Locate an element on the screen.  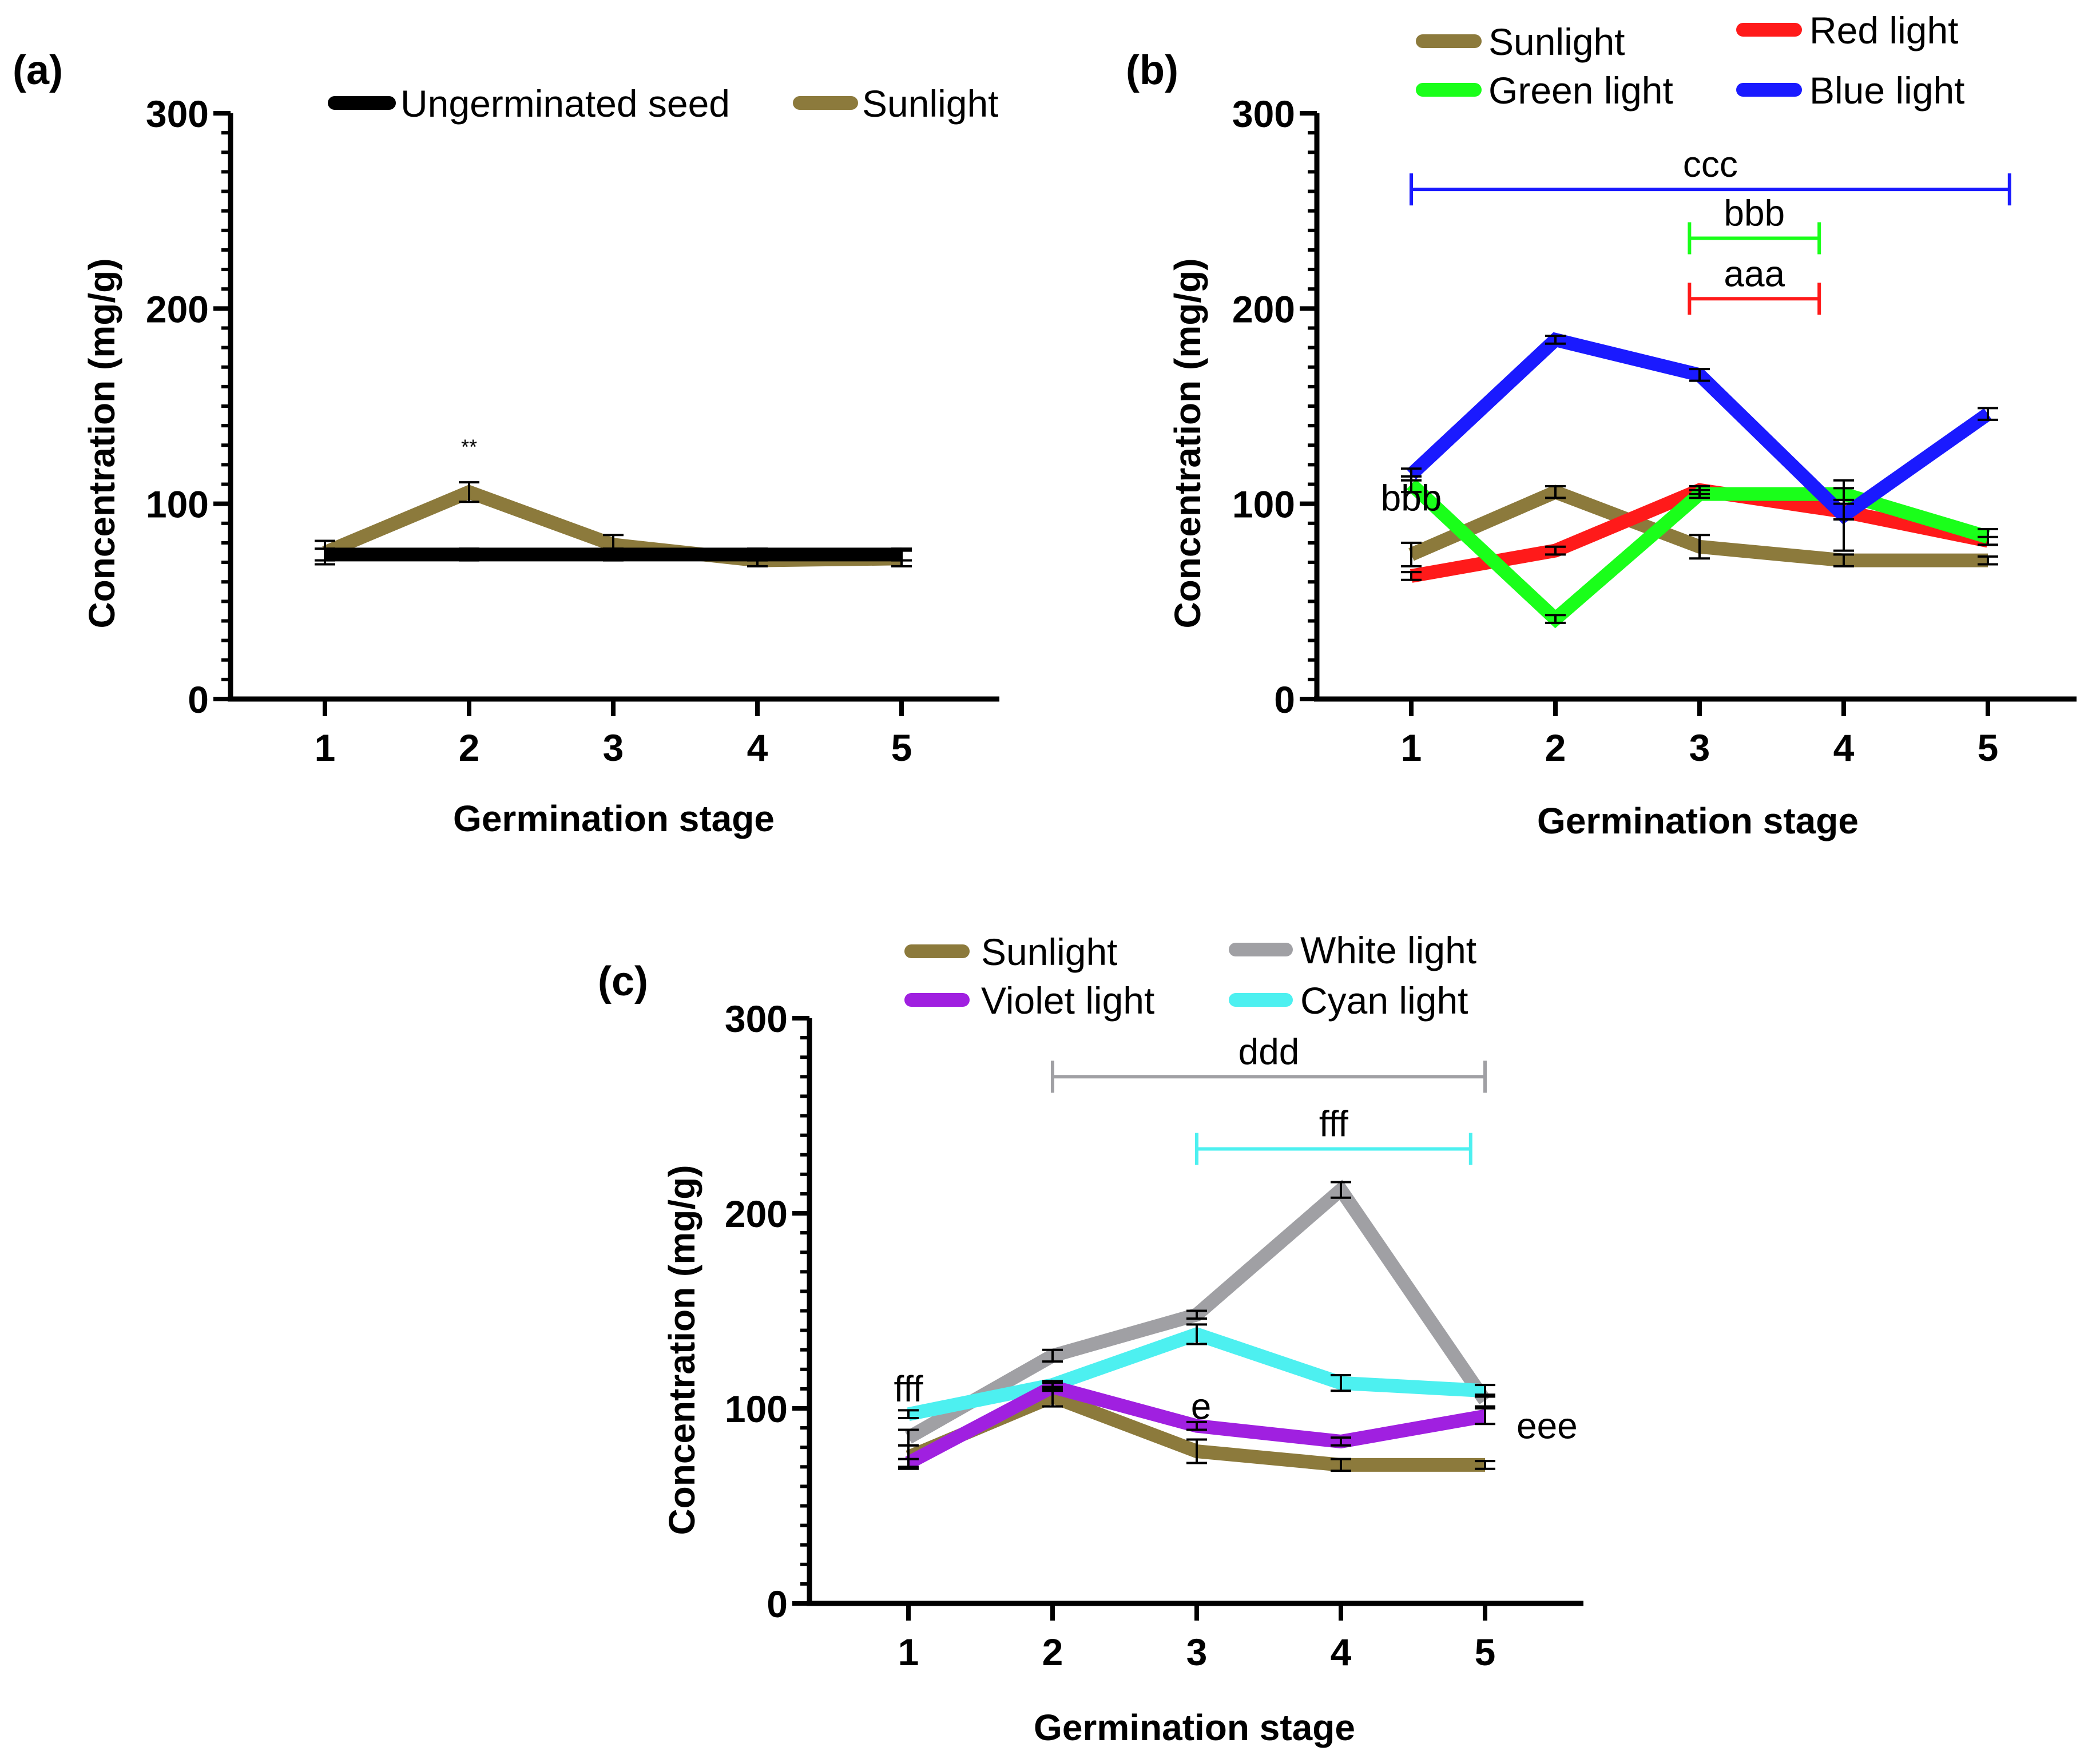
data-annotation: ** is located at coordinates (469, 446).